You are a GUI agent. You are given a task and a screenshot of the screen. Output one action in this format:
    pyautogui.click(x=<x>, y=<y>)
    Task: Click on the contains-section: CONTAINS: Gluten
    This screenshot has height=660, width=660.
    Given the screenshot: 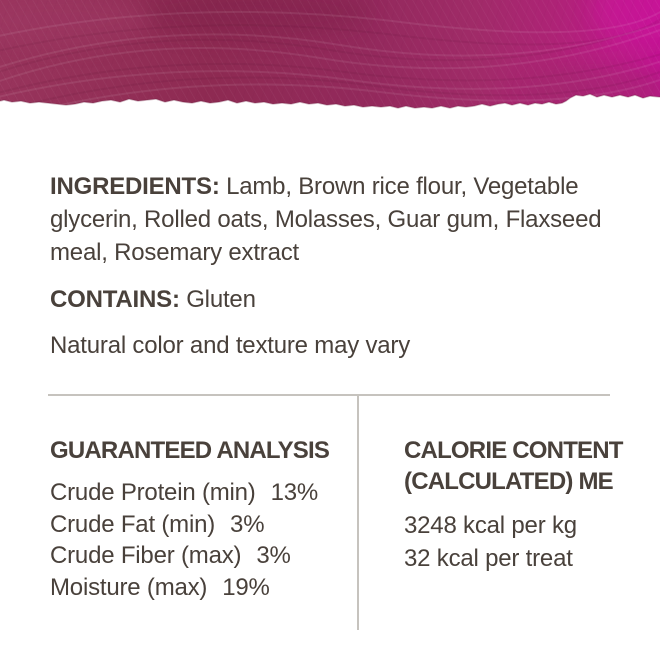 What is the action you would take?
    pyautogui.click(x=342, y=299)
    